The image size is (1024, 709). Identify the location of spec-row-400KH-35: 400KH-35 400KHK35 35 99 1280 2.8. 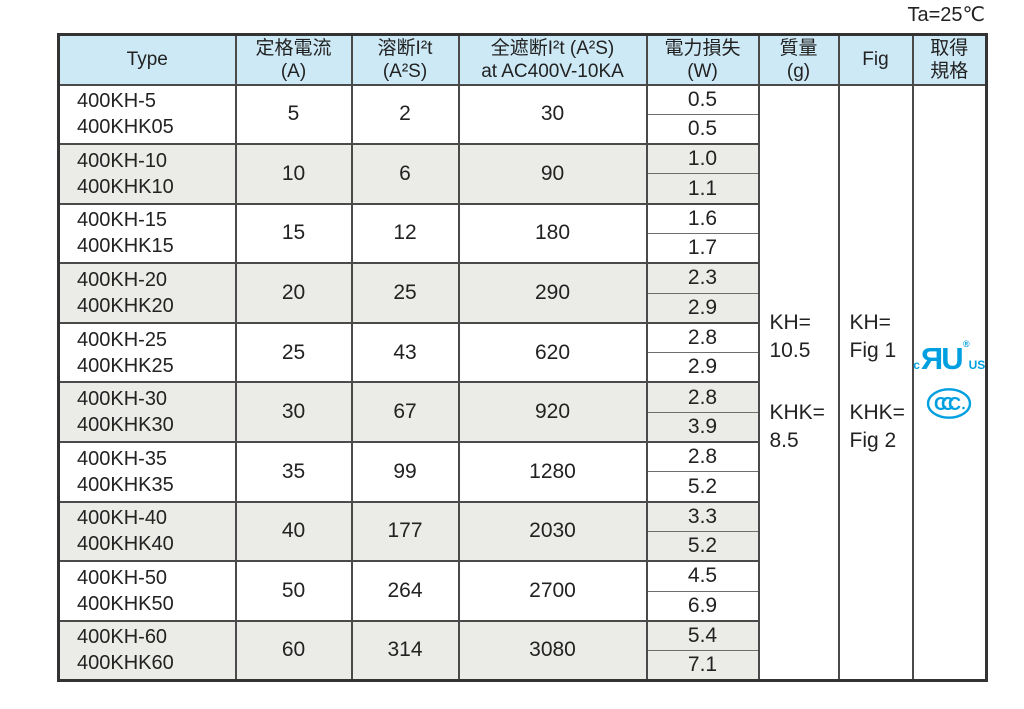
(522, 472).